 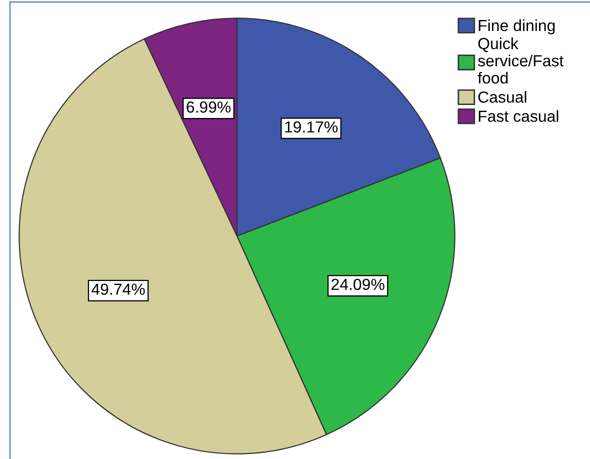 I want to click on legend-label: Casual, so click(x=502, y=97).